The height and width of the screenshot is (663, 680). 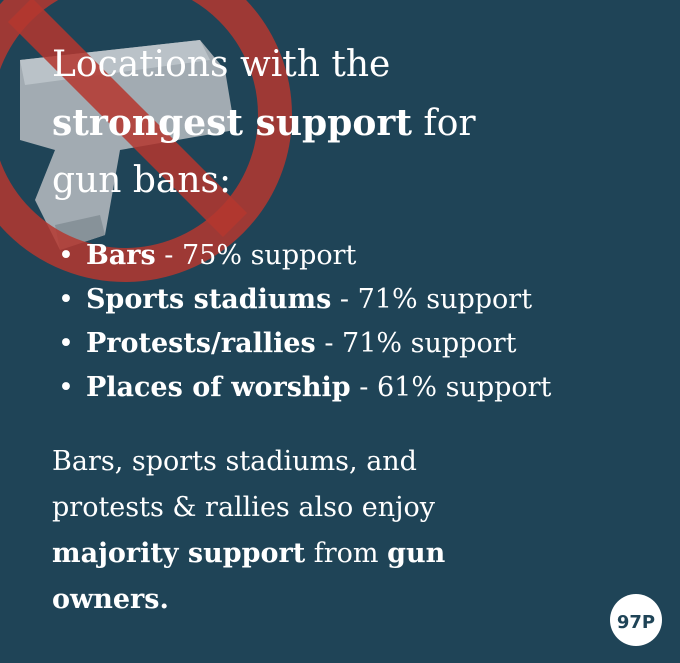 I want to click on note-line: majority support from gun, so click(x=248, y=553).